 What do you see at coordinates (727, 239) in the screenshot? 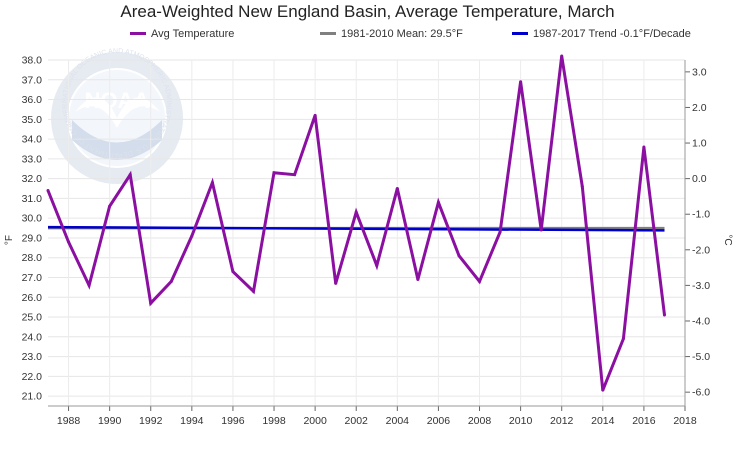
I see `y-axis-right-title: °C` at bounding box center [727, 239].